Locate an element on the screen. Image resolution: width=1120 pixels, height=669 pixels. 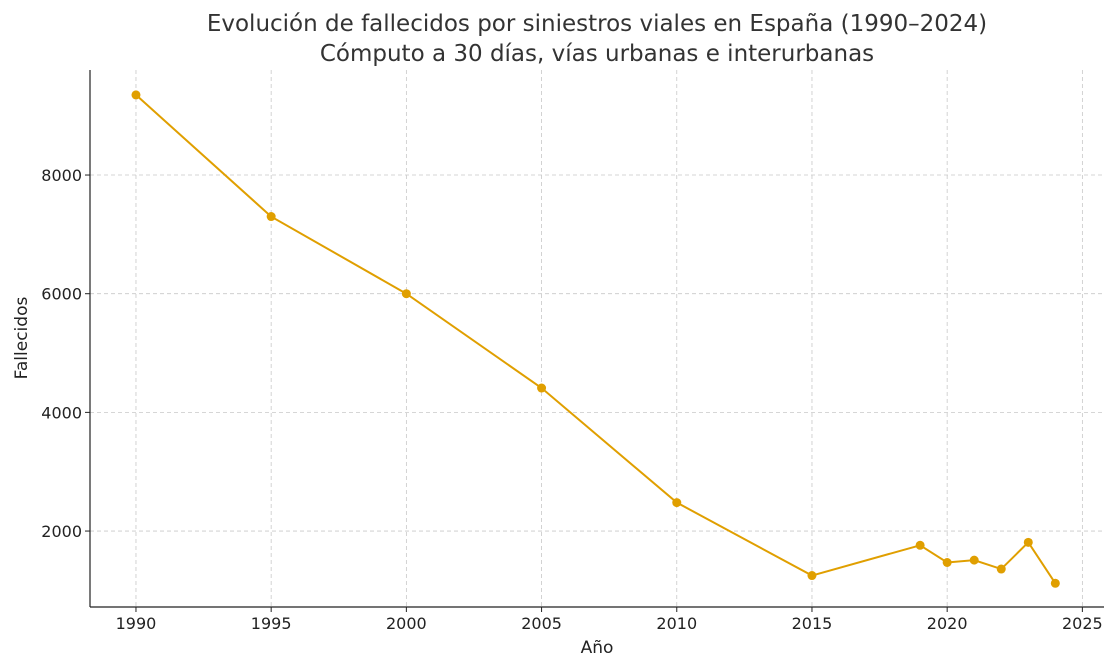
y-tick-label: 4000 is located at coordinates (61, 412).